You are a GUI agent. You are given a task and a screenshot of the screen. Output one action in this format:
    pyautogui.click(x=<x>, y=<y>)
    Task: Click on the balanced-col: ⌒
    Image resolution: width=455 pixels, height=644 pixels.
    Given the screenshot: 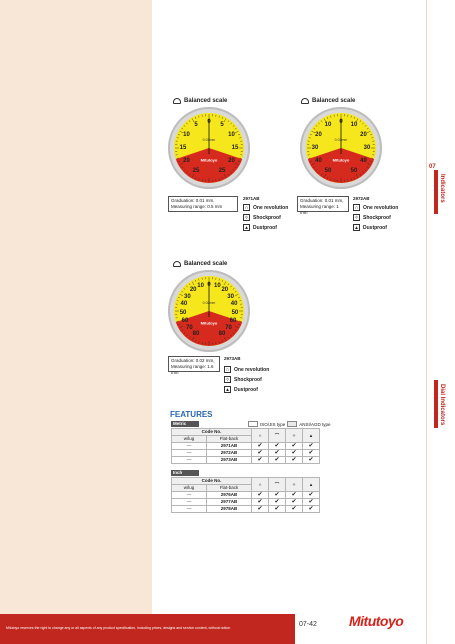 What is the action you would take?
    pyautogui.click(x=277, y=435)
    